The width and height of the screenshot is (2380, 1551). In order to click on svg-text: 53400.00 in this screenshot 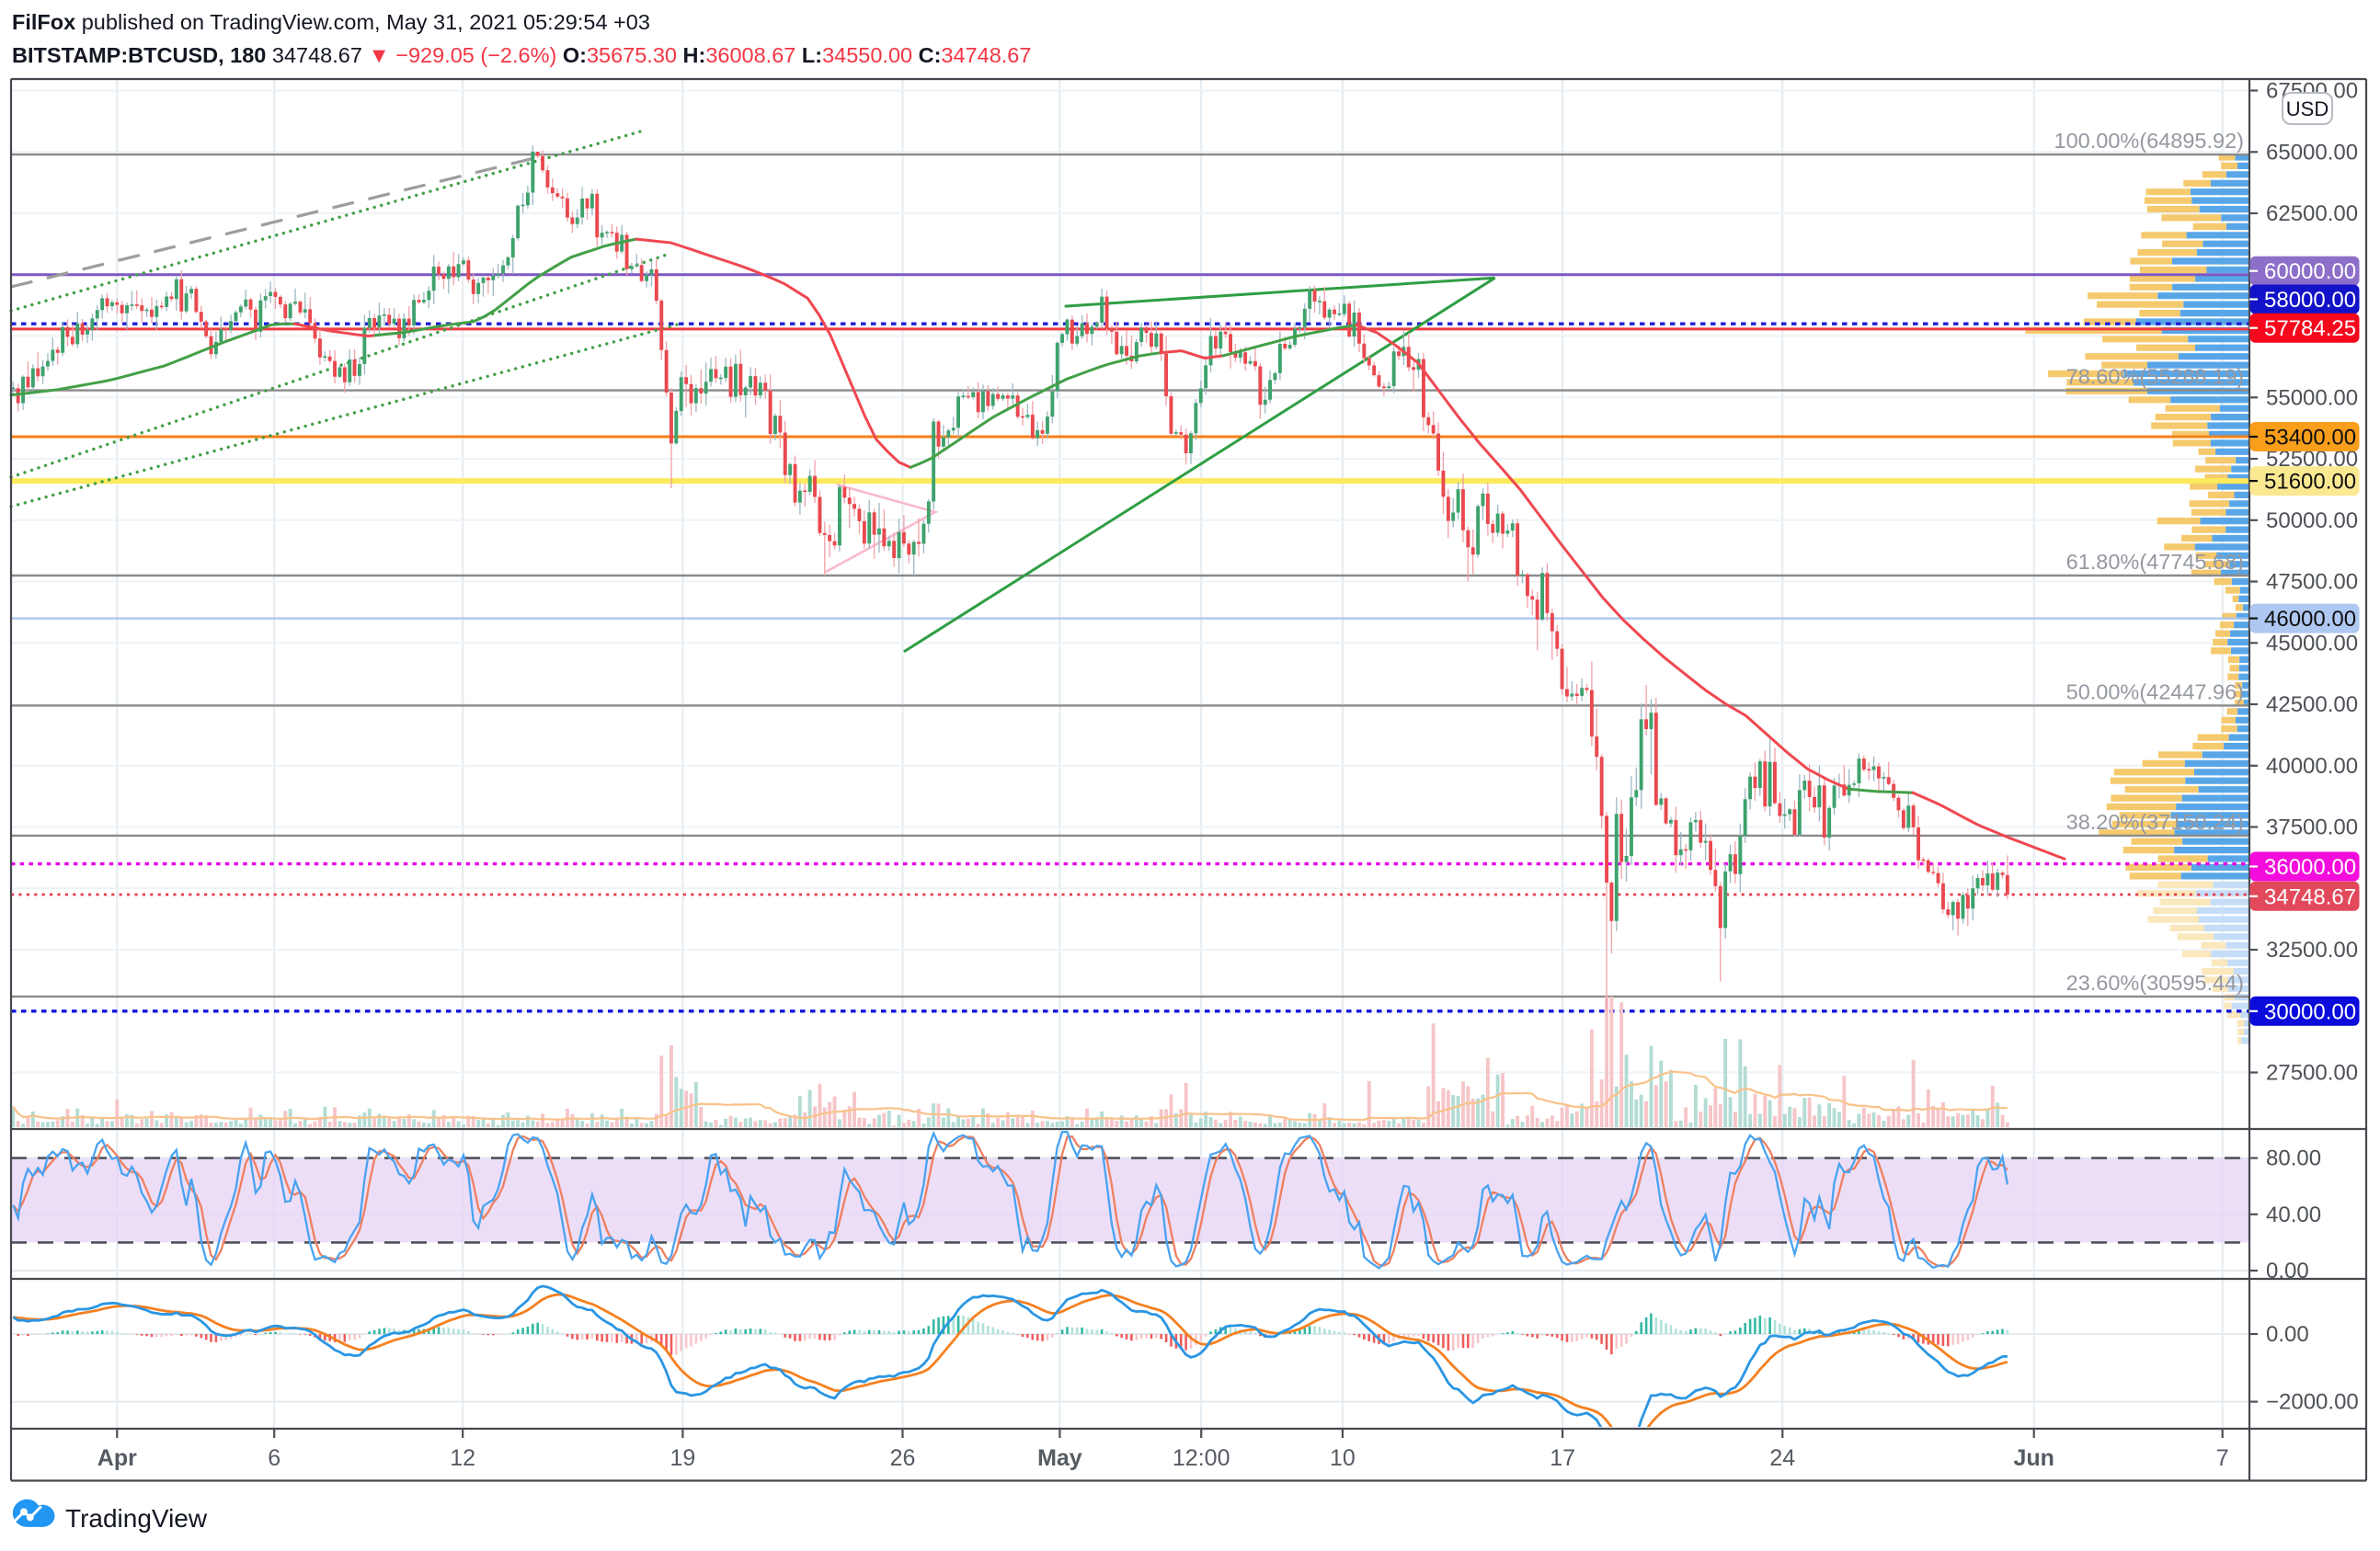, I will do `click(2310, 438)`.